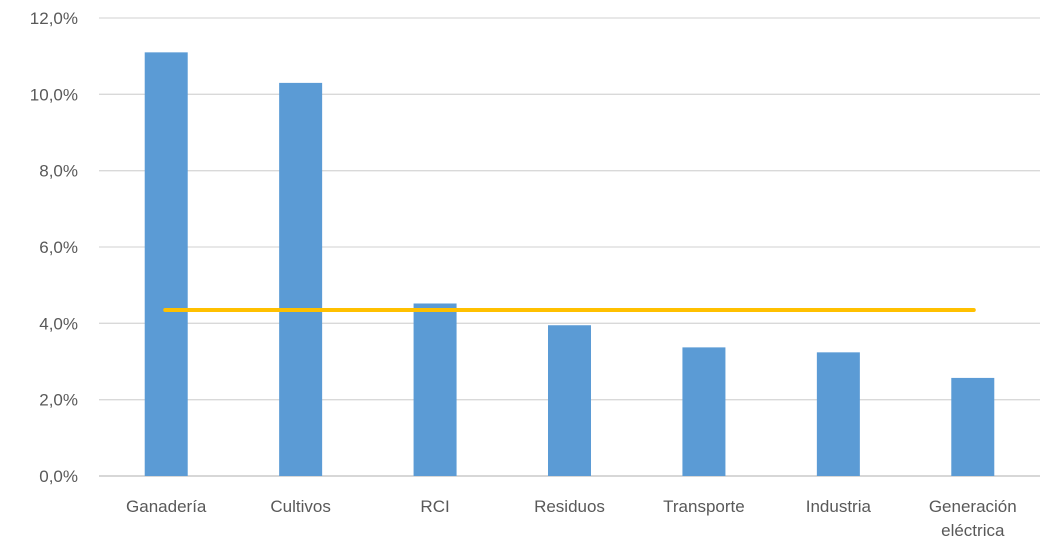  I want to click on y-tick-label: 10,0%, so click(54, 94).